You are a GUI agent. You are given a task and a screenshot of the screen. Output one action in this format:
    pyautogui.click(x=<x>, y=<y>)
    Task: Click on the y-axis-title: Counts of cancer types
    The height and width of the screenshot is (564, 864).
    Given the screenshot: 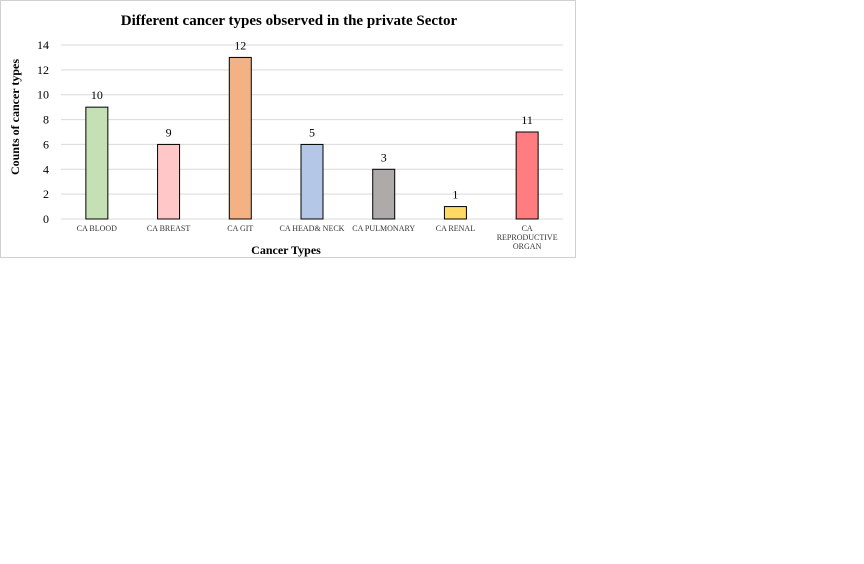 What is the action you would take?
    pyautogui.click(x=15, y=117)
    